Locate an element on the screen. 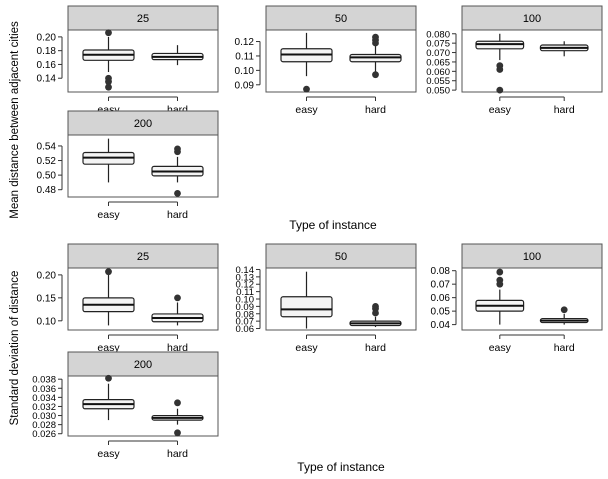  facet-panel-200: 200 0.48 0.50 0.52 0.54 easy hard is located at coordinates (128, 165).